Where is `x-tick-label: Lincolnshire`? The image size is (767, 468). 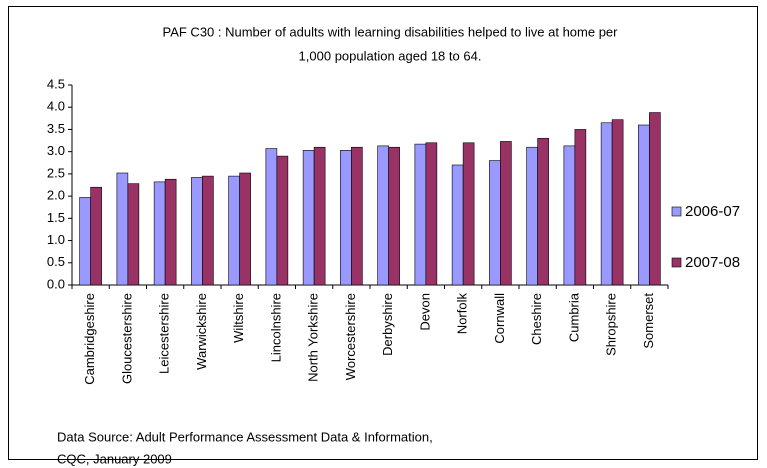 x-tick-label: Lincolnshire is located at coordinates (275, 327).